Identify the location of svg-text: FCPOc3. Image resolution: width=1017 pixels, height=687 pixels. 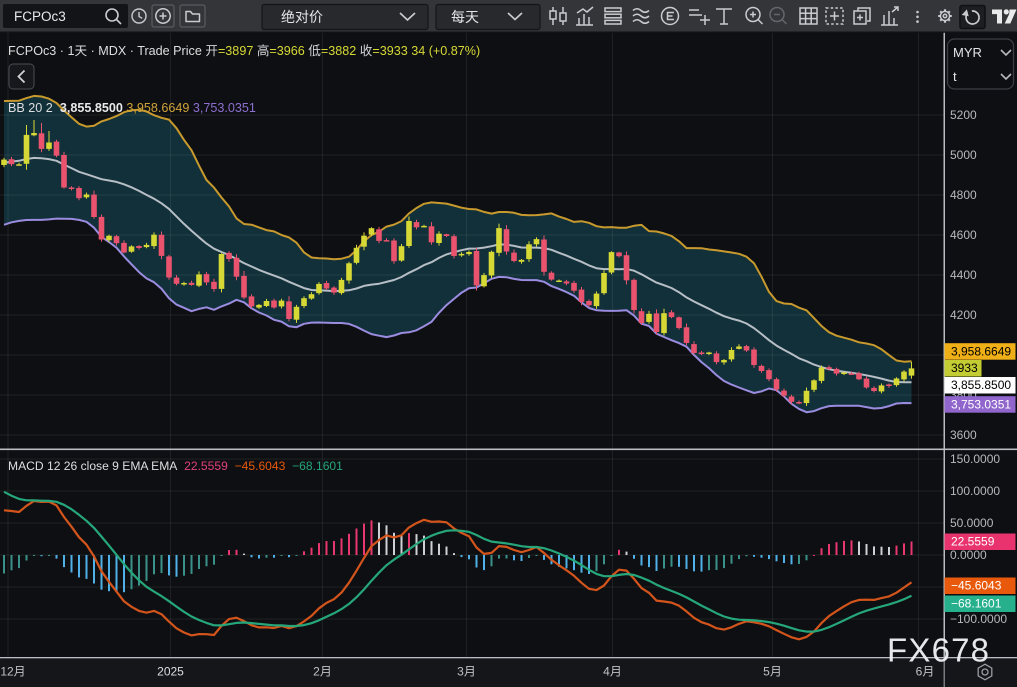
(40, 16).